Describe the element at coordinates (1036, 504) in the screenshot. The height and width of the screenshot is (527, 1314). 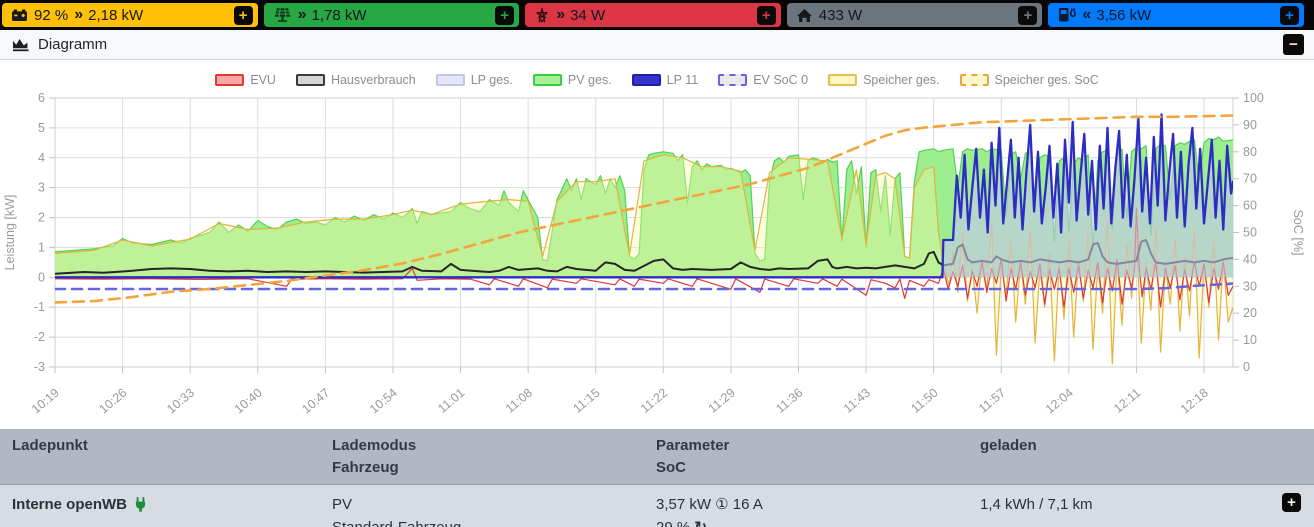
I see `row-geladen: 1,4 kWh / 7,1 km` at that location.